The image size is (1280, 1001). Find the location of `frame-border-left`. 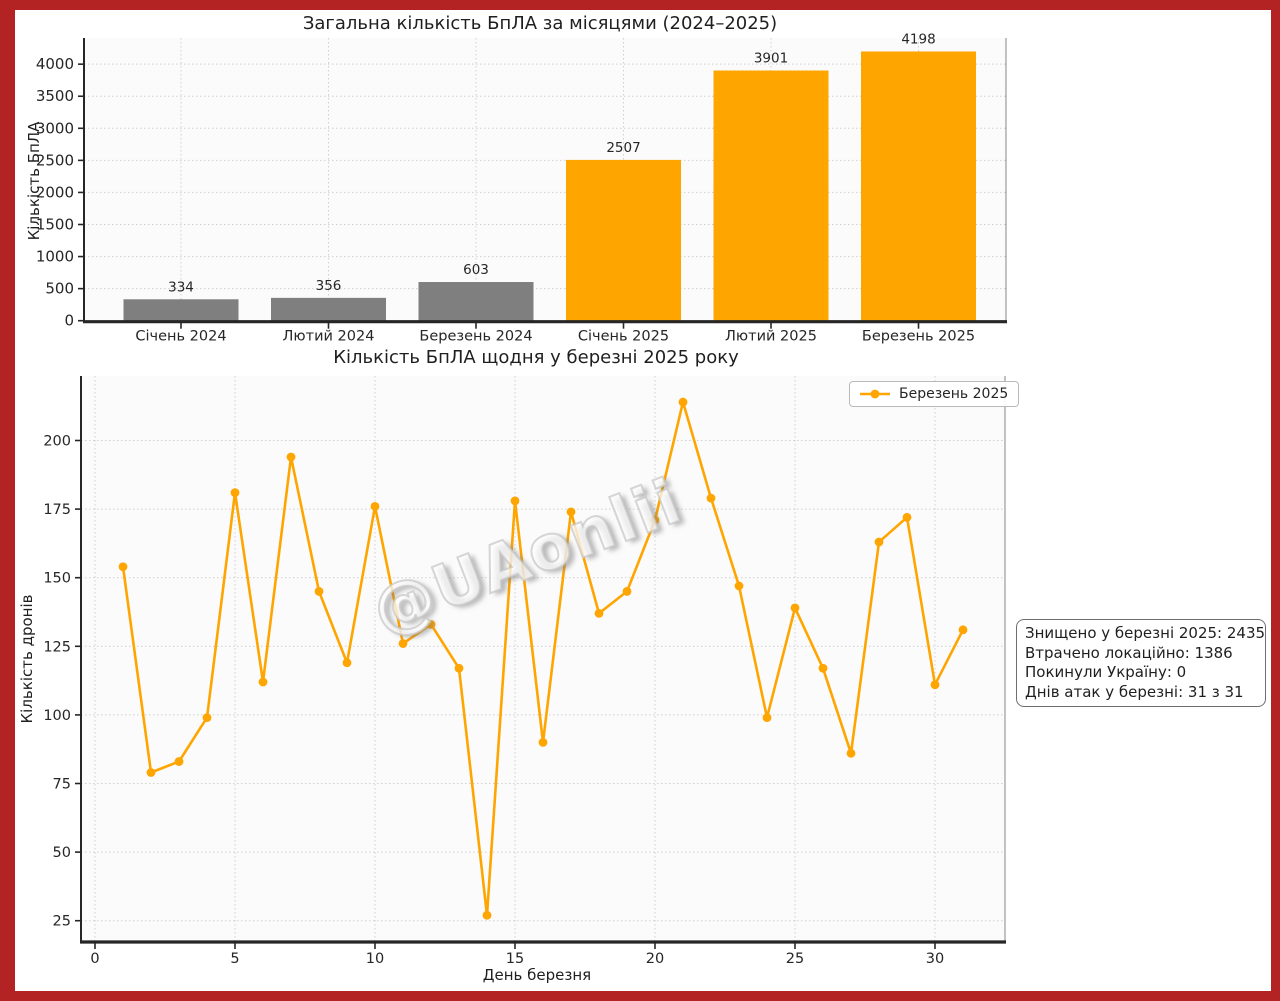

frame-border-left is located at coordinates (7, 500).